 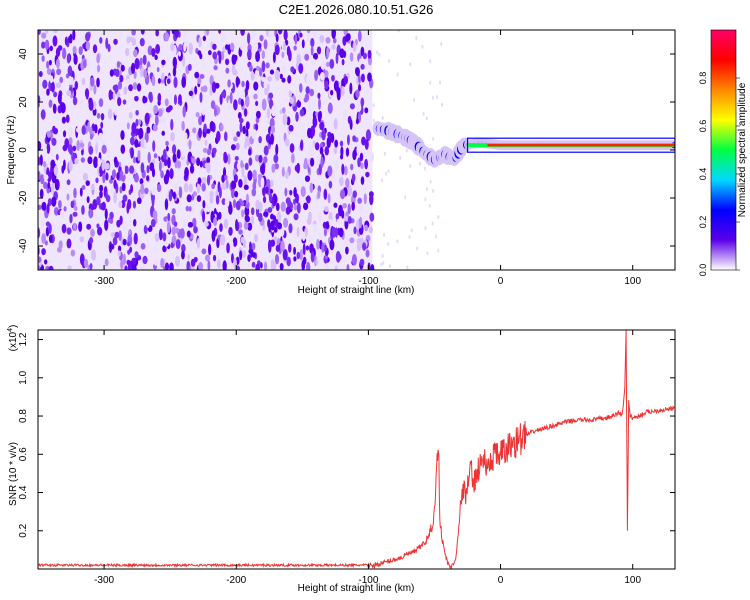 I want to click on colorbar-tick-label: 0.6, so click(x=703, y=126).